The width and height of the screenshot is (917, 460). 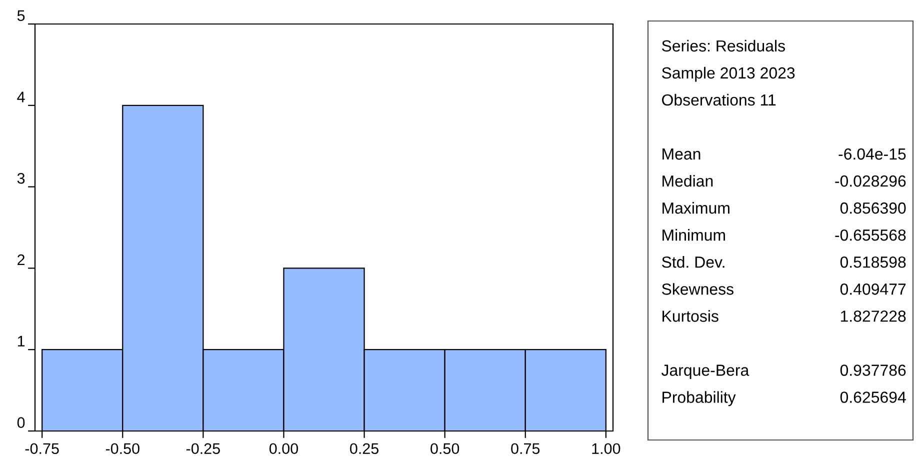 I want to click on x-tick-label: 0.75, so click(x=525, y=448).